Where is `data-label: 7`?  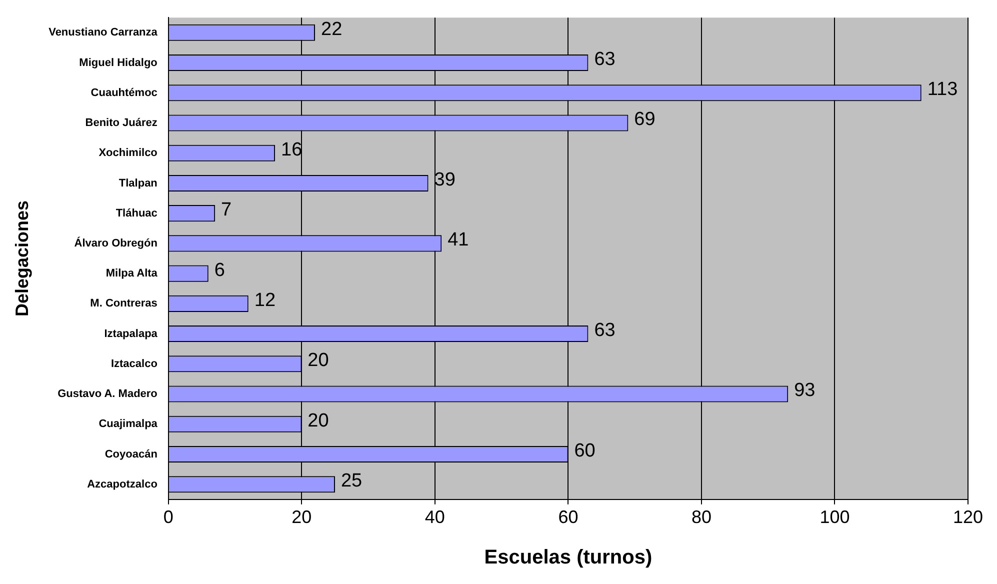 data-label: 7 is located at coordinates (226, 210).